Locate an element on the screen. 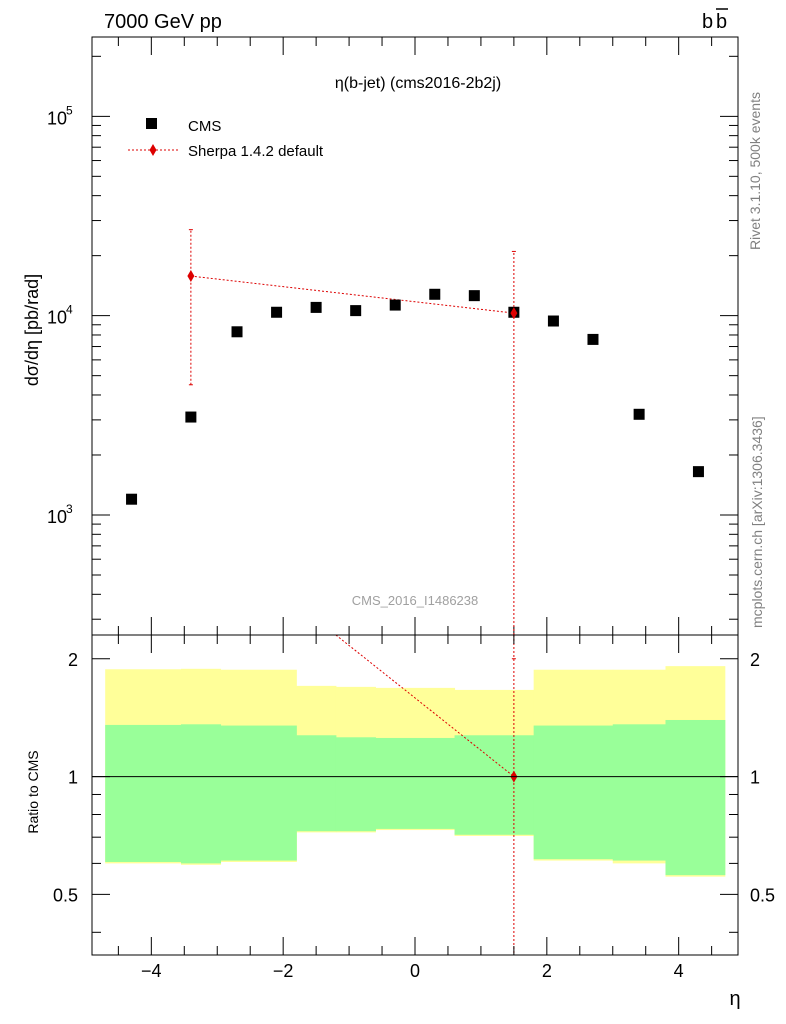 This screenshot has height=1024, width=786. ratio-y-tick-label: 2 is located at coordinates (73, 660).